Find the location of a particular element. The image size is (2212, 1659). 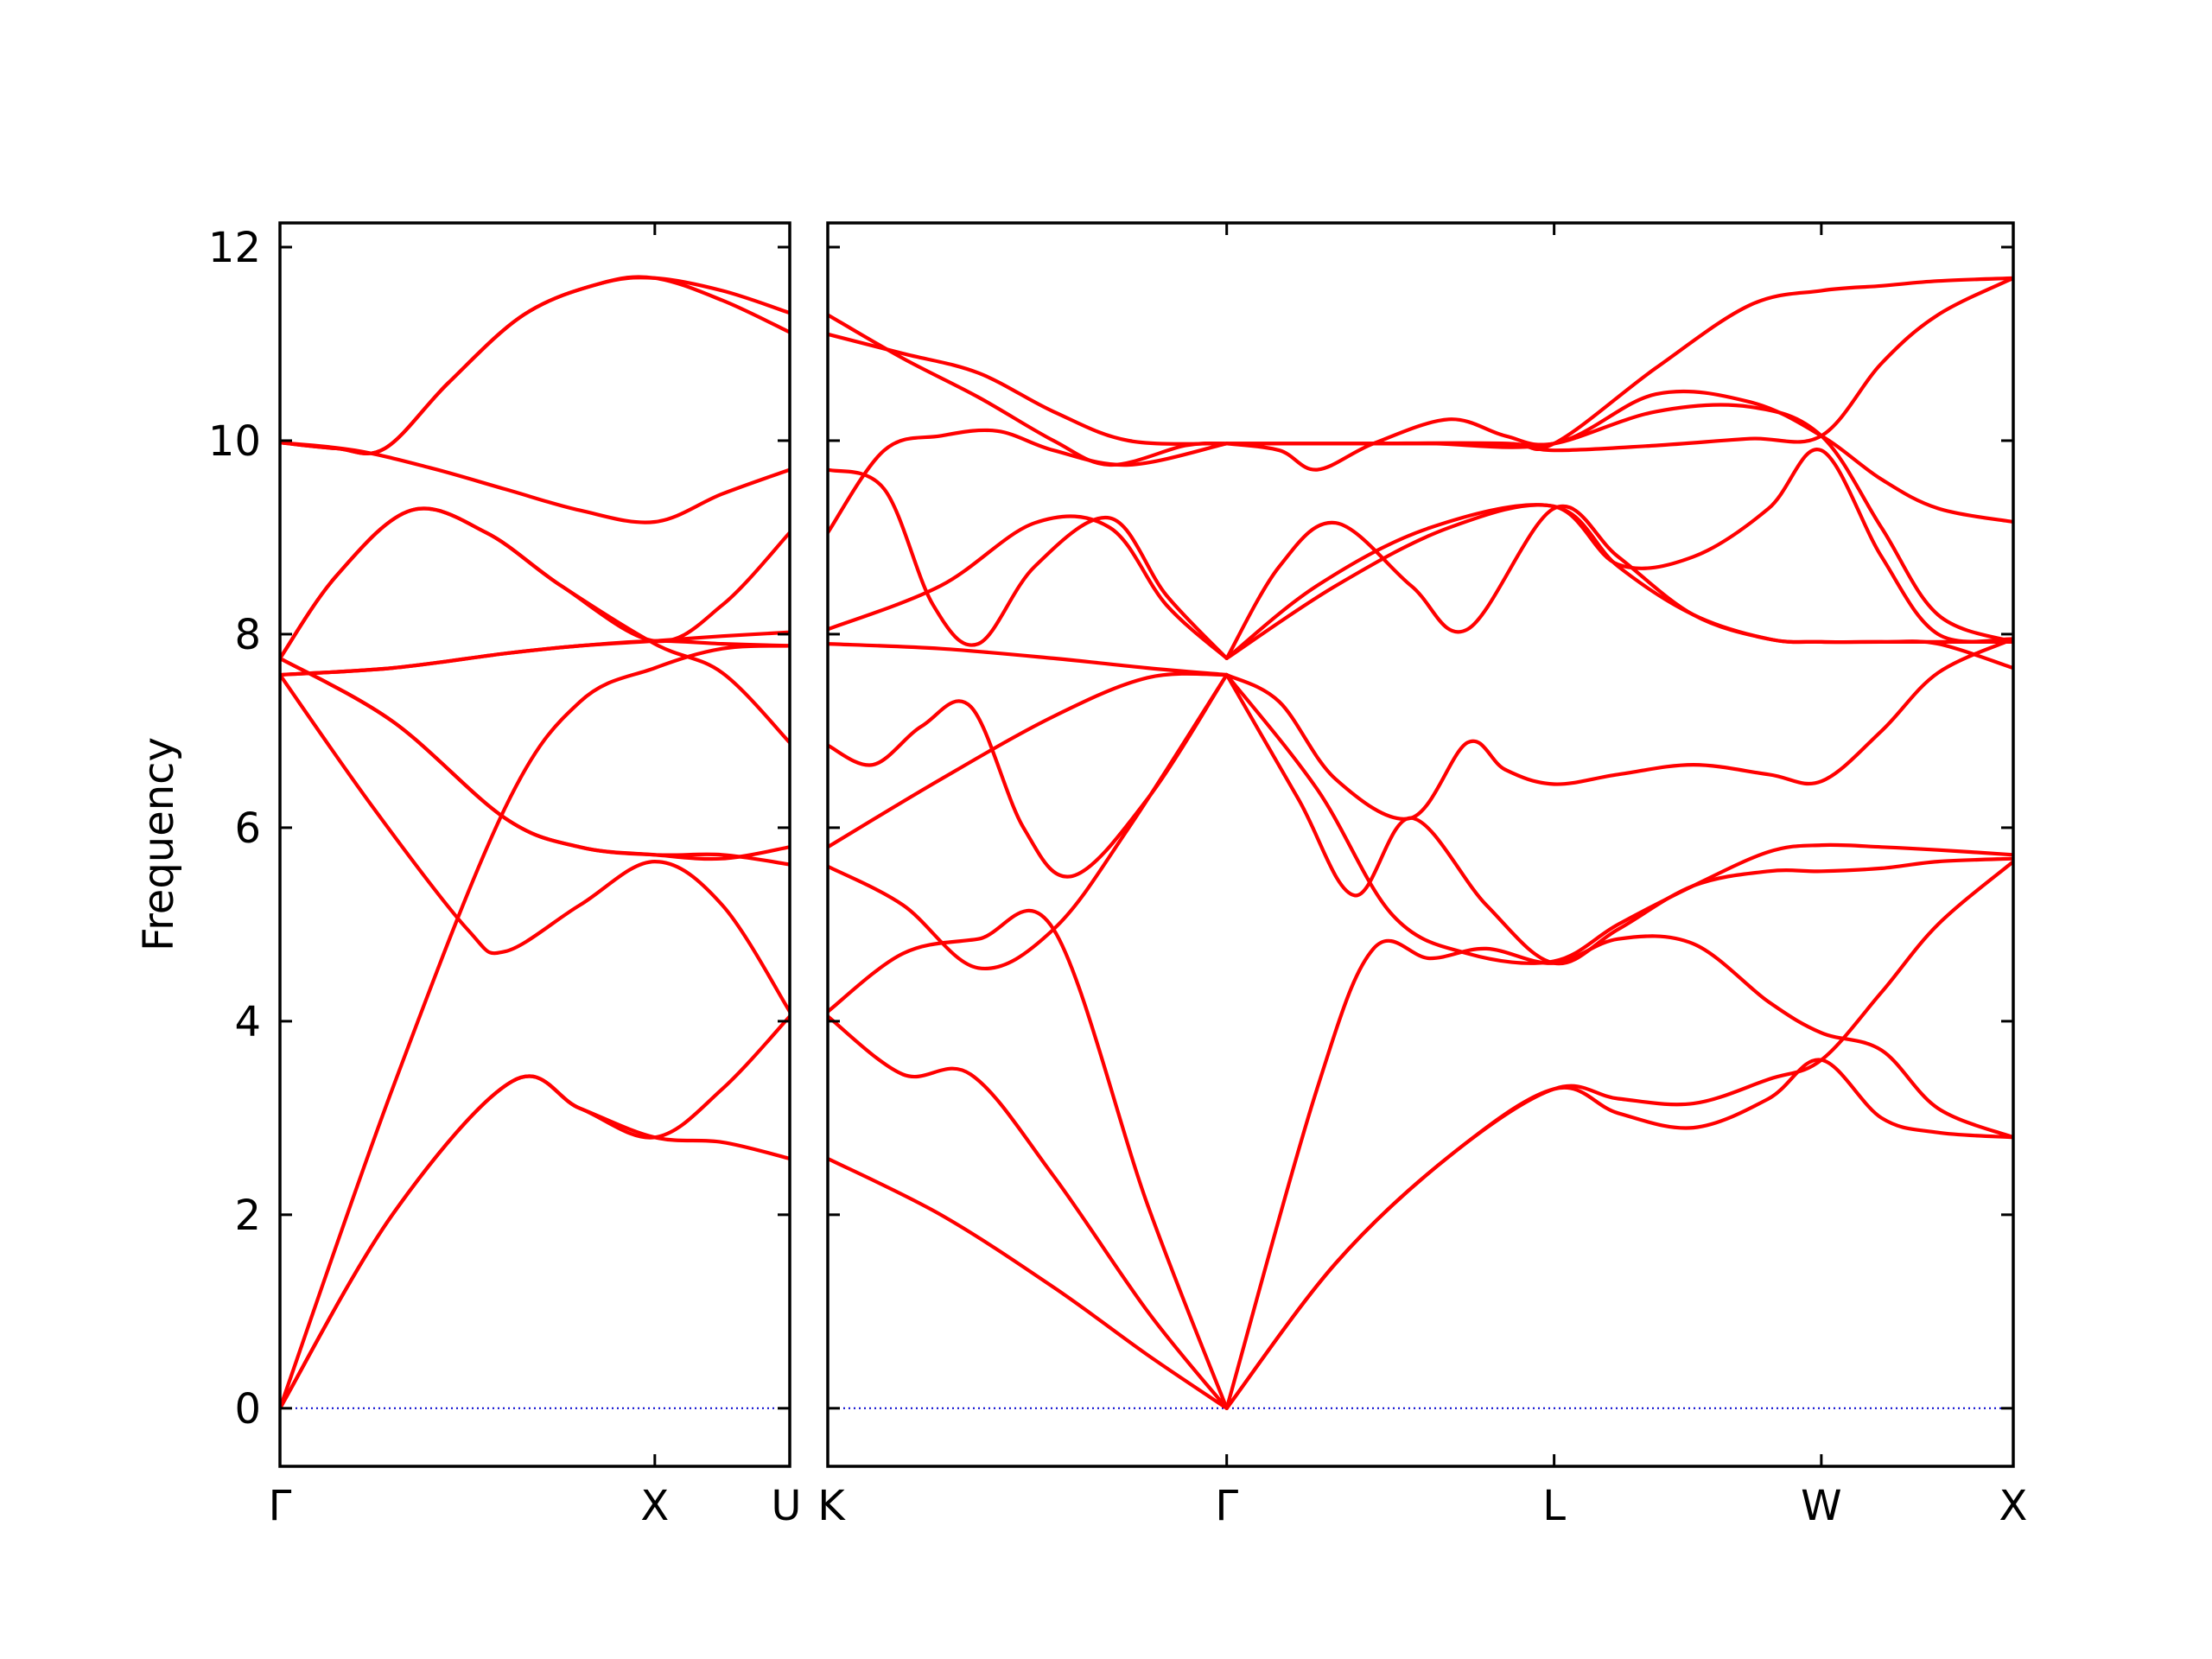

y-tick-label: 4 is located at coordinates (247, 1022).